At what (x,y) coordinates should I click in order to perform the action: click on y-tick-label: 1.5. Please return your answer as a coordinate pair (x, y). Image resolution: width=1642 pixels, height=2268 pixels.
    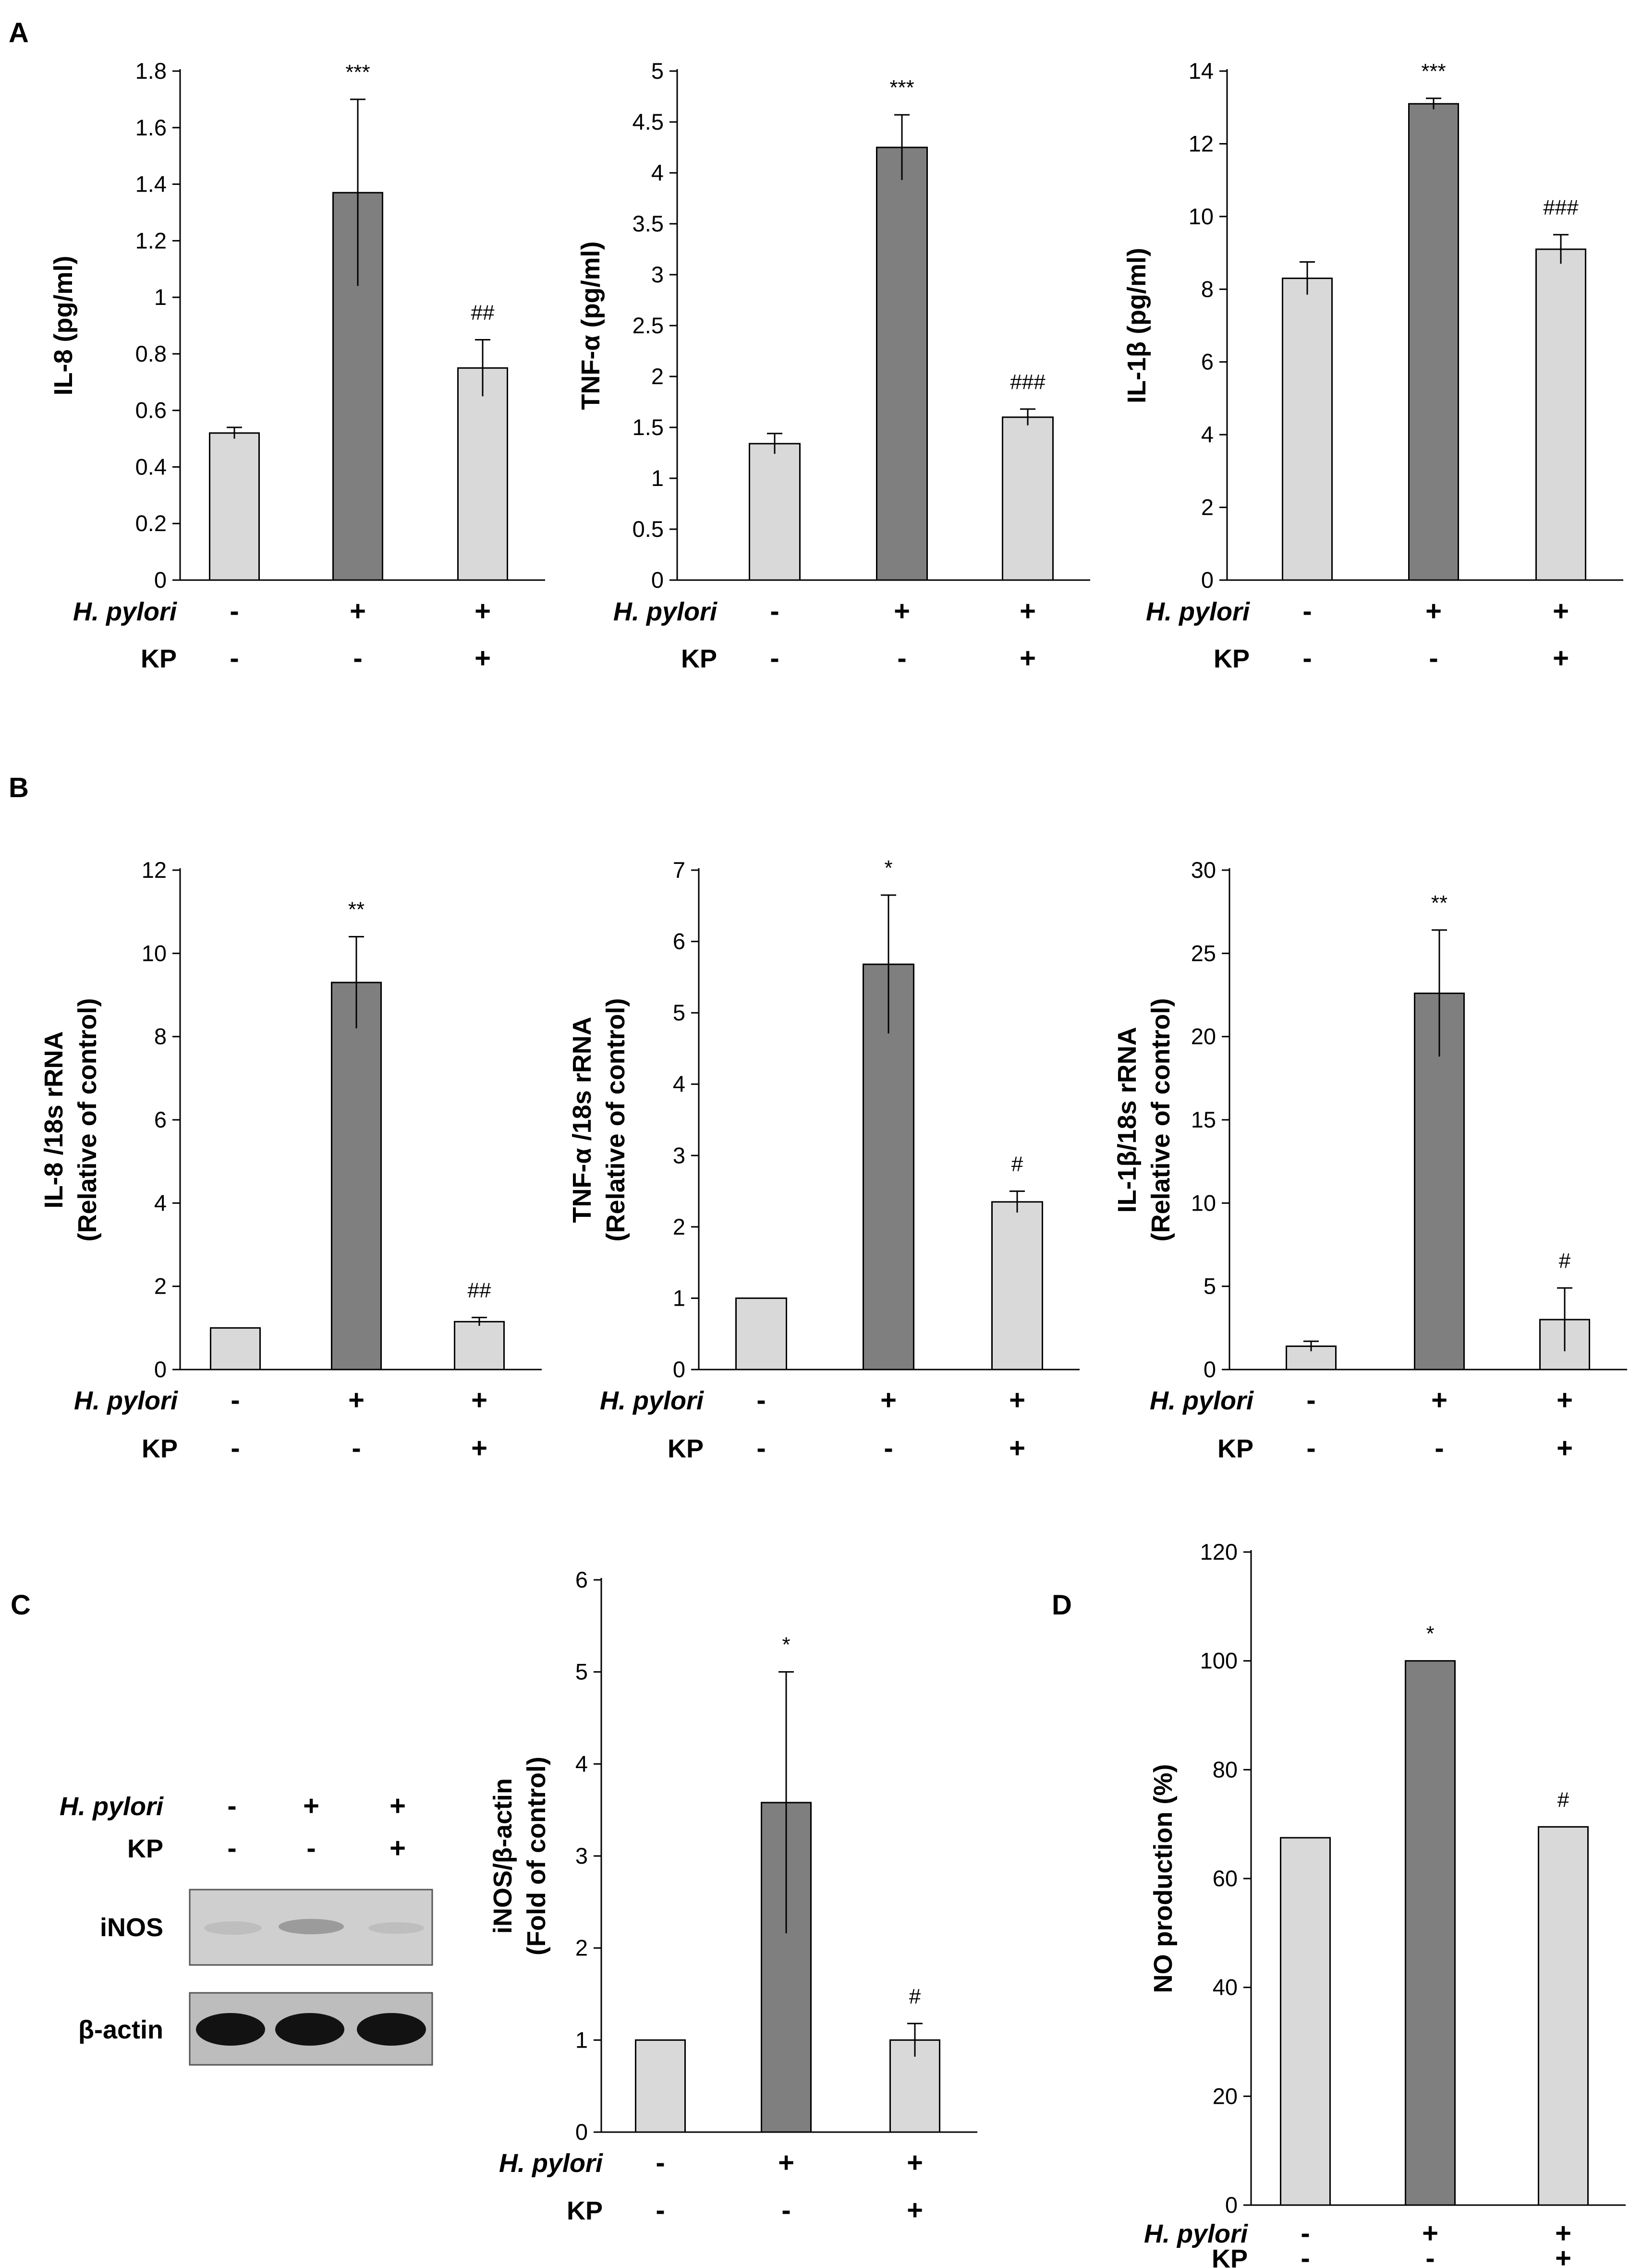
    Looking at the image, I should click on (648, 427).